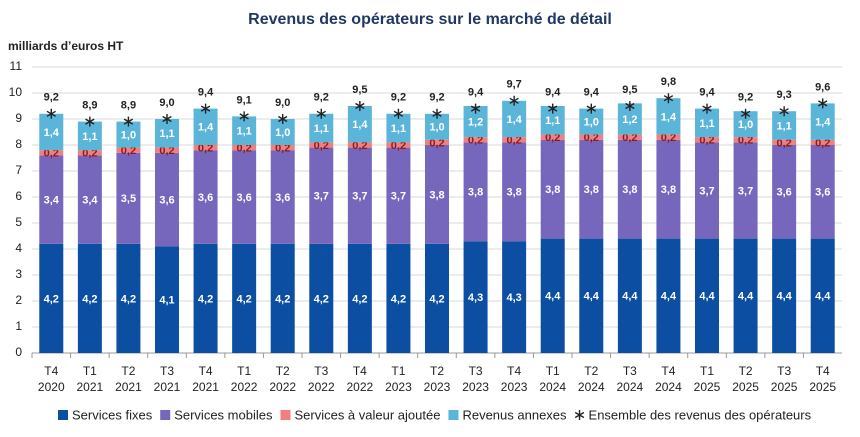 This screenshot has width=860, height=437. What do you see at coordinates (321, 197) in the screenshot?
I see `data-label: 3,7` at bounding box center [321, 197].